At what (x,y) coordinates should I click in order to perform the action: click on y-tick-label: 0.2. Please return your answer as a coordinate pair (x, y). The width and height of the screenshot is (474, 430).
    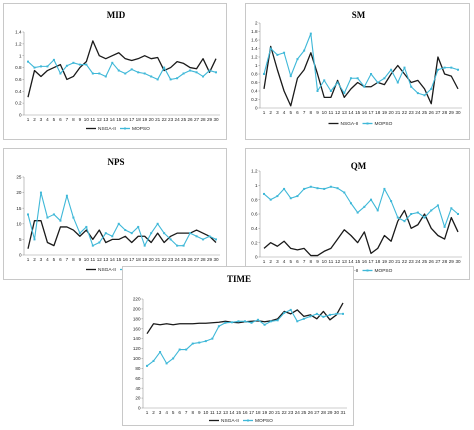
    Looking at the image, I should click on (254, 99).